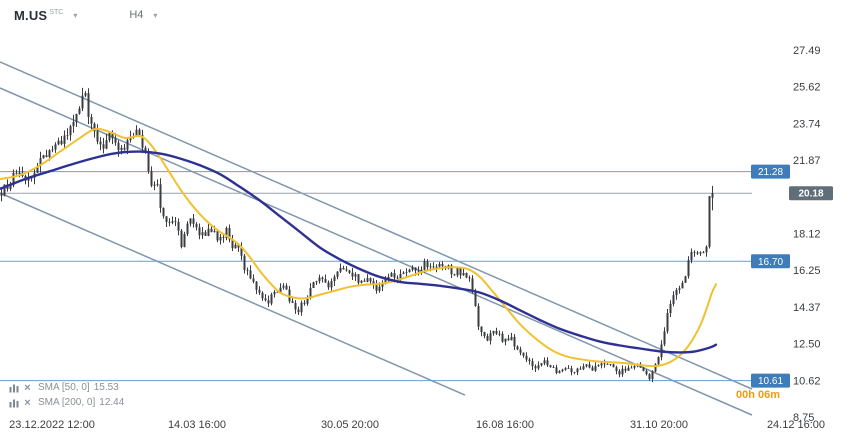 The height and width of the screenshot is (439, 859). What do you see at coordinates (197, 425) in the screenshot?
I see `svg-text: 14.03 16:00` at bounding box center [197, 425].